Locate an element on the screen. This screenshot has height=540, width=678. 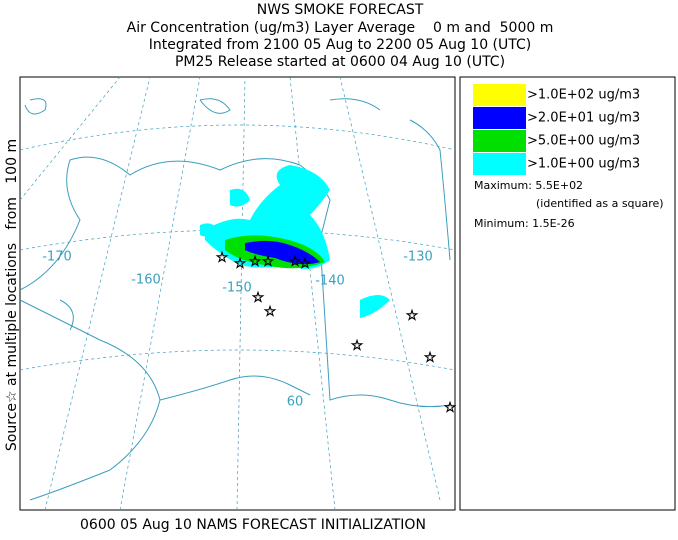
legend-label: >5.0E+00 ug/m3 is located at coordinates (583, 141).